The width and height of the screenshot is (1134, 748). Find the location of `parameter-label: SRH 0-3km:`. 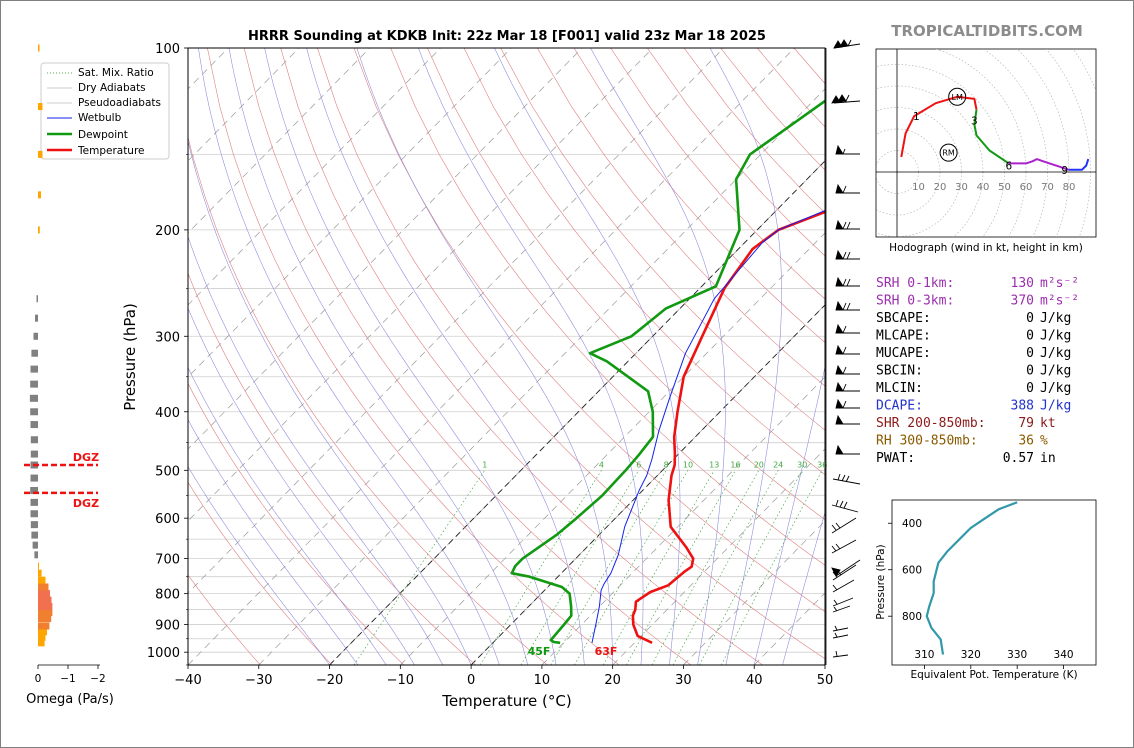

parameter-label: SRH 0-3km: is located at coordinates (915, 301).